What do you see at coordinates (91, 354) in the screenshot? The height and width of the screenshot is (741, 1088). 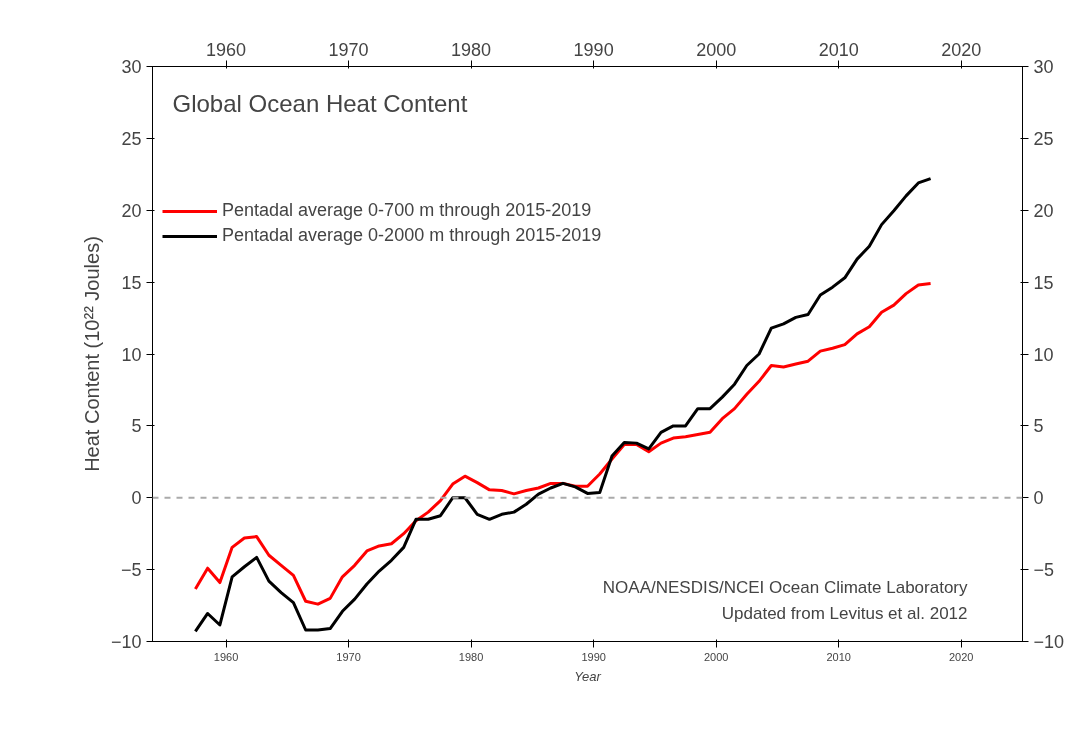 I see `y-axis-title: Heat Content (10²² Joules)` at bounding box center [91, 354].